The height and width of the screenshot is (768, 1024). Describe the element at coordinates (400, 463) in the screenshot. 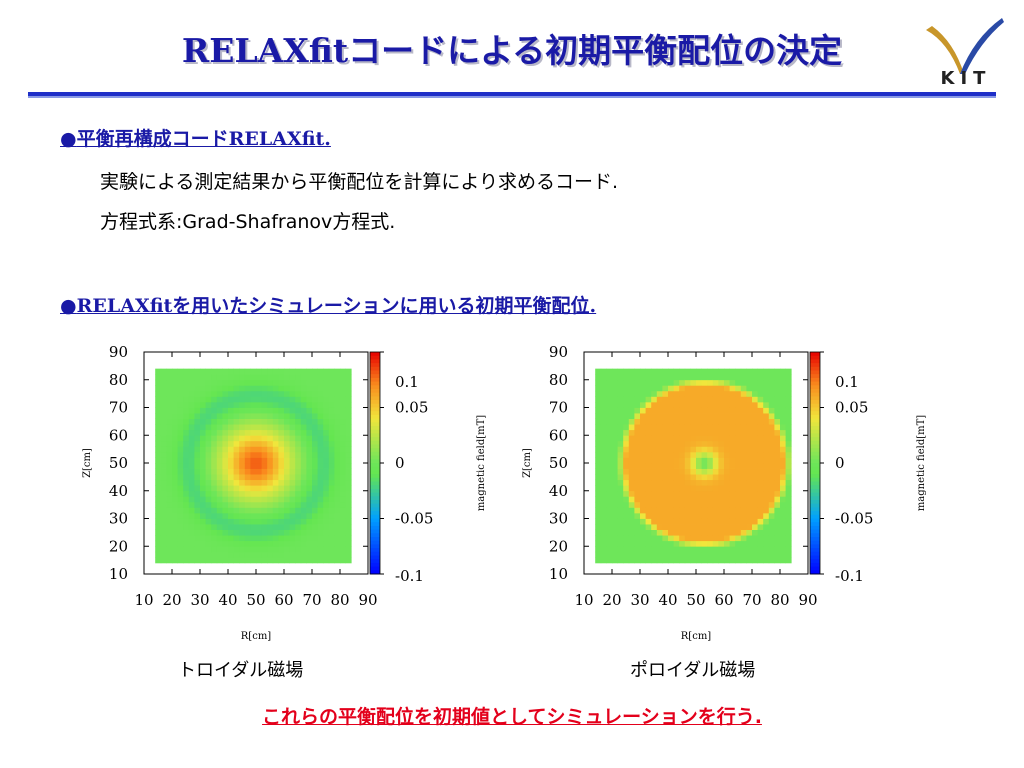

I see `colorbar-tick-label: 0` at that location.